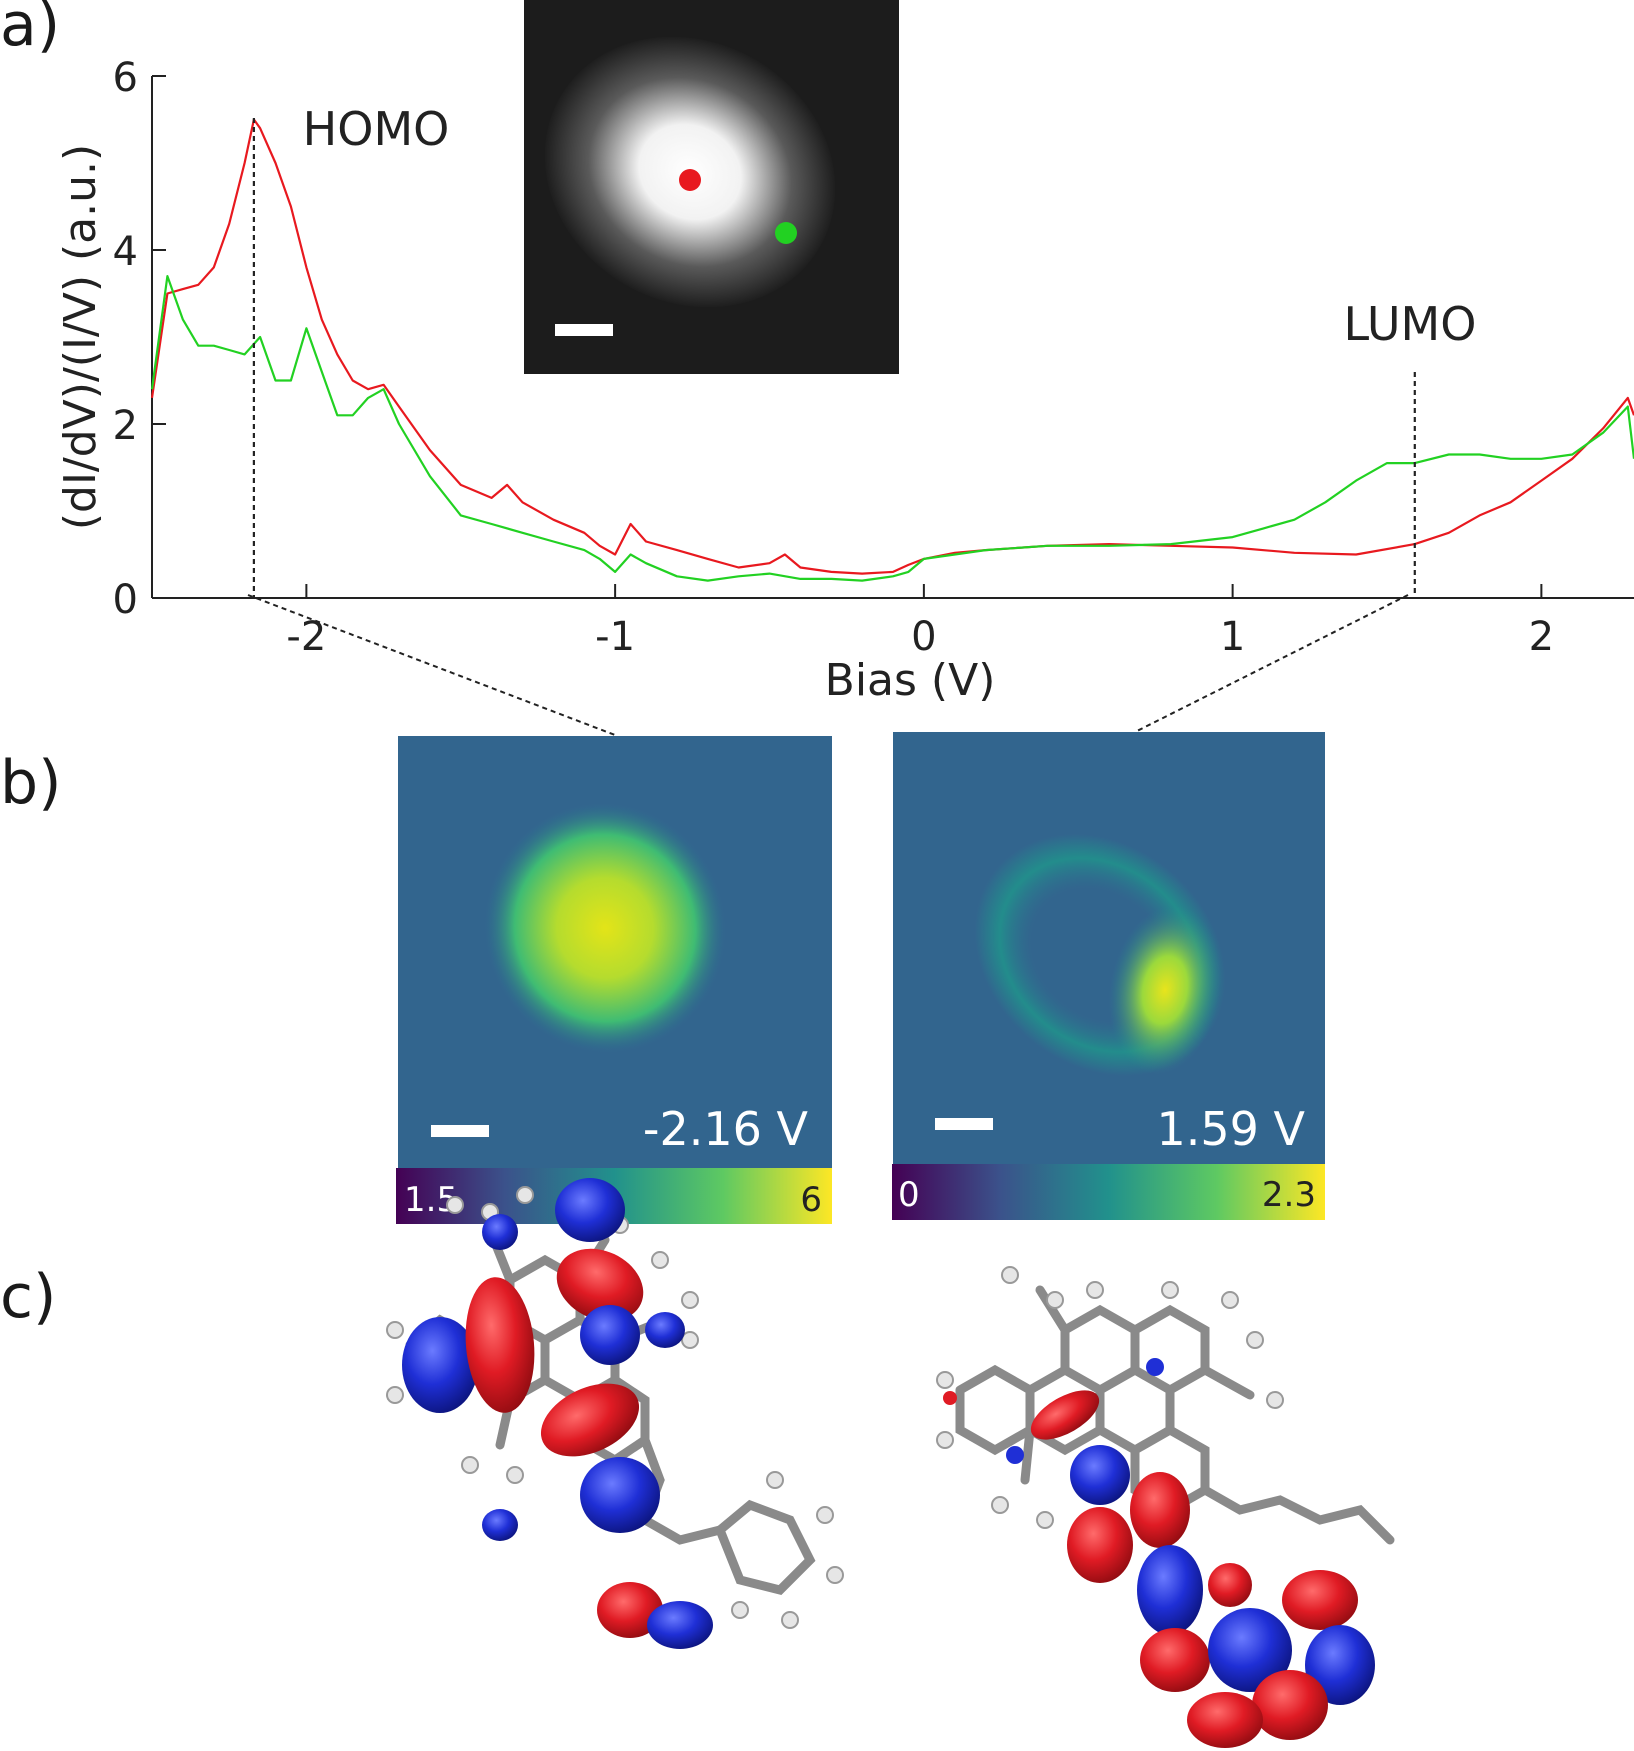 Image resolution: width=1634 pixels, height=1751 pixels. I want to click on lumo-scale-bar, so click(964, 1124).